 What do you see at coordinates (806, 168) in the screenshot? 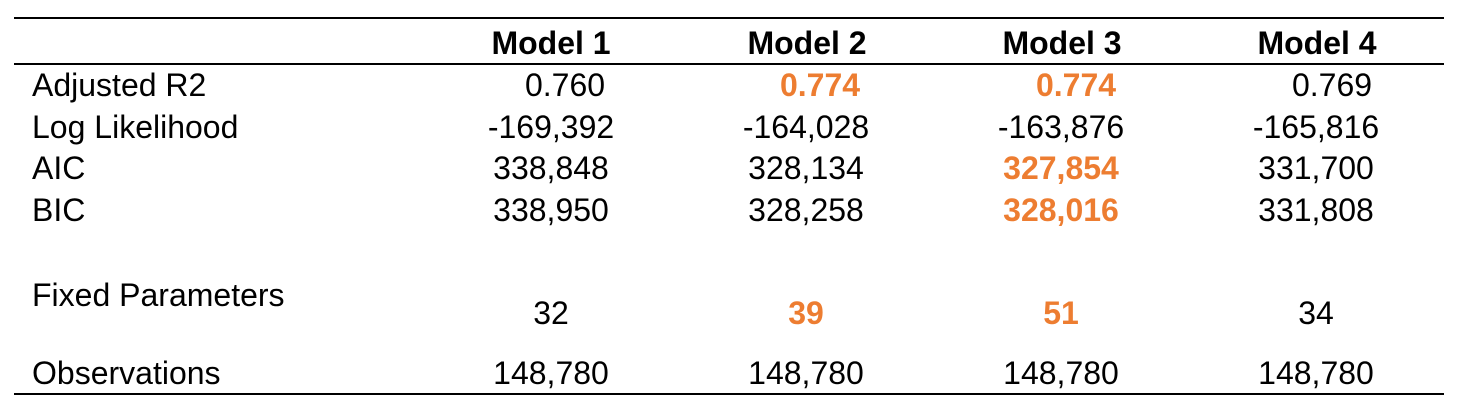
I see `table-cell: 328,134` at bounding box center [806, 168].